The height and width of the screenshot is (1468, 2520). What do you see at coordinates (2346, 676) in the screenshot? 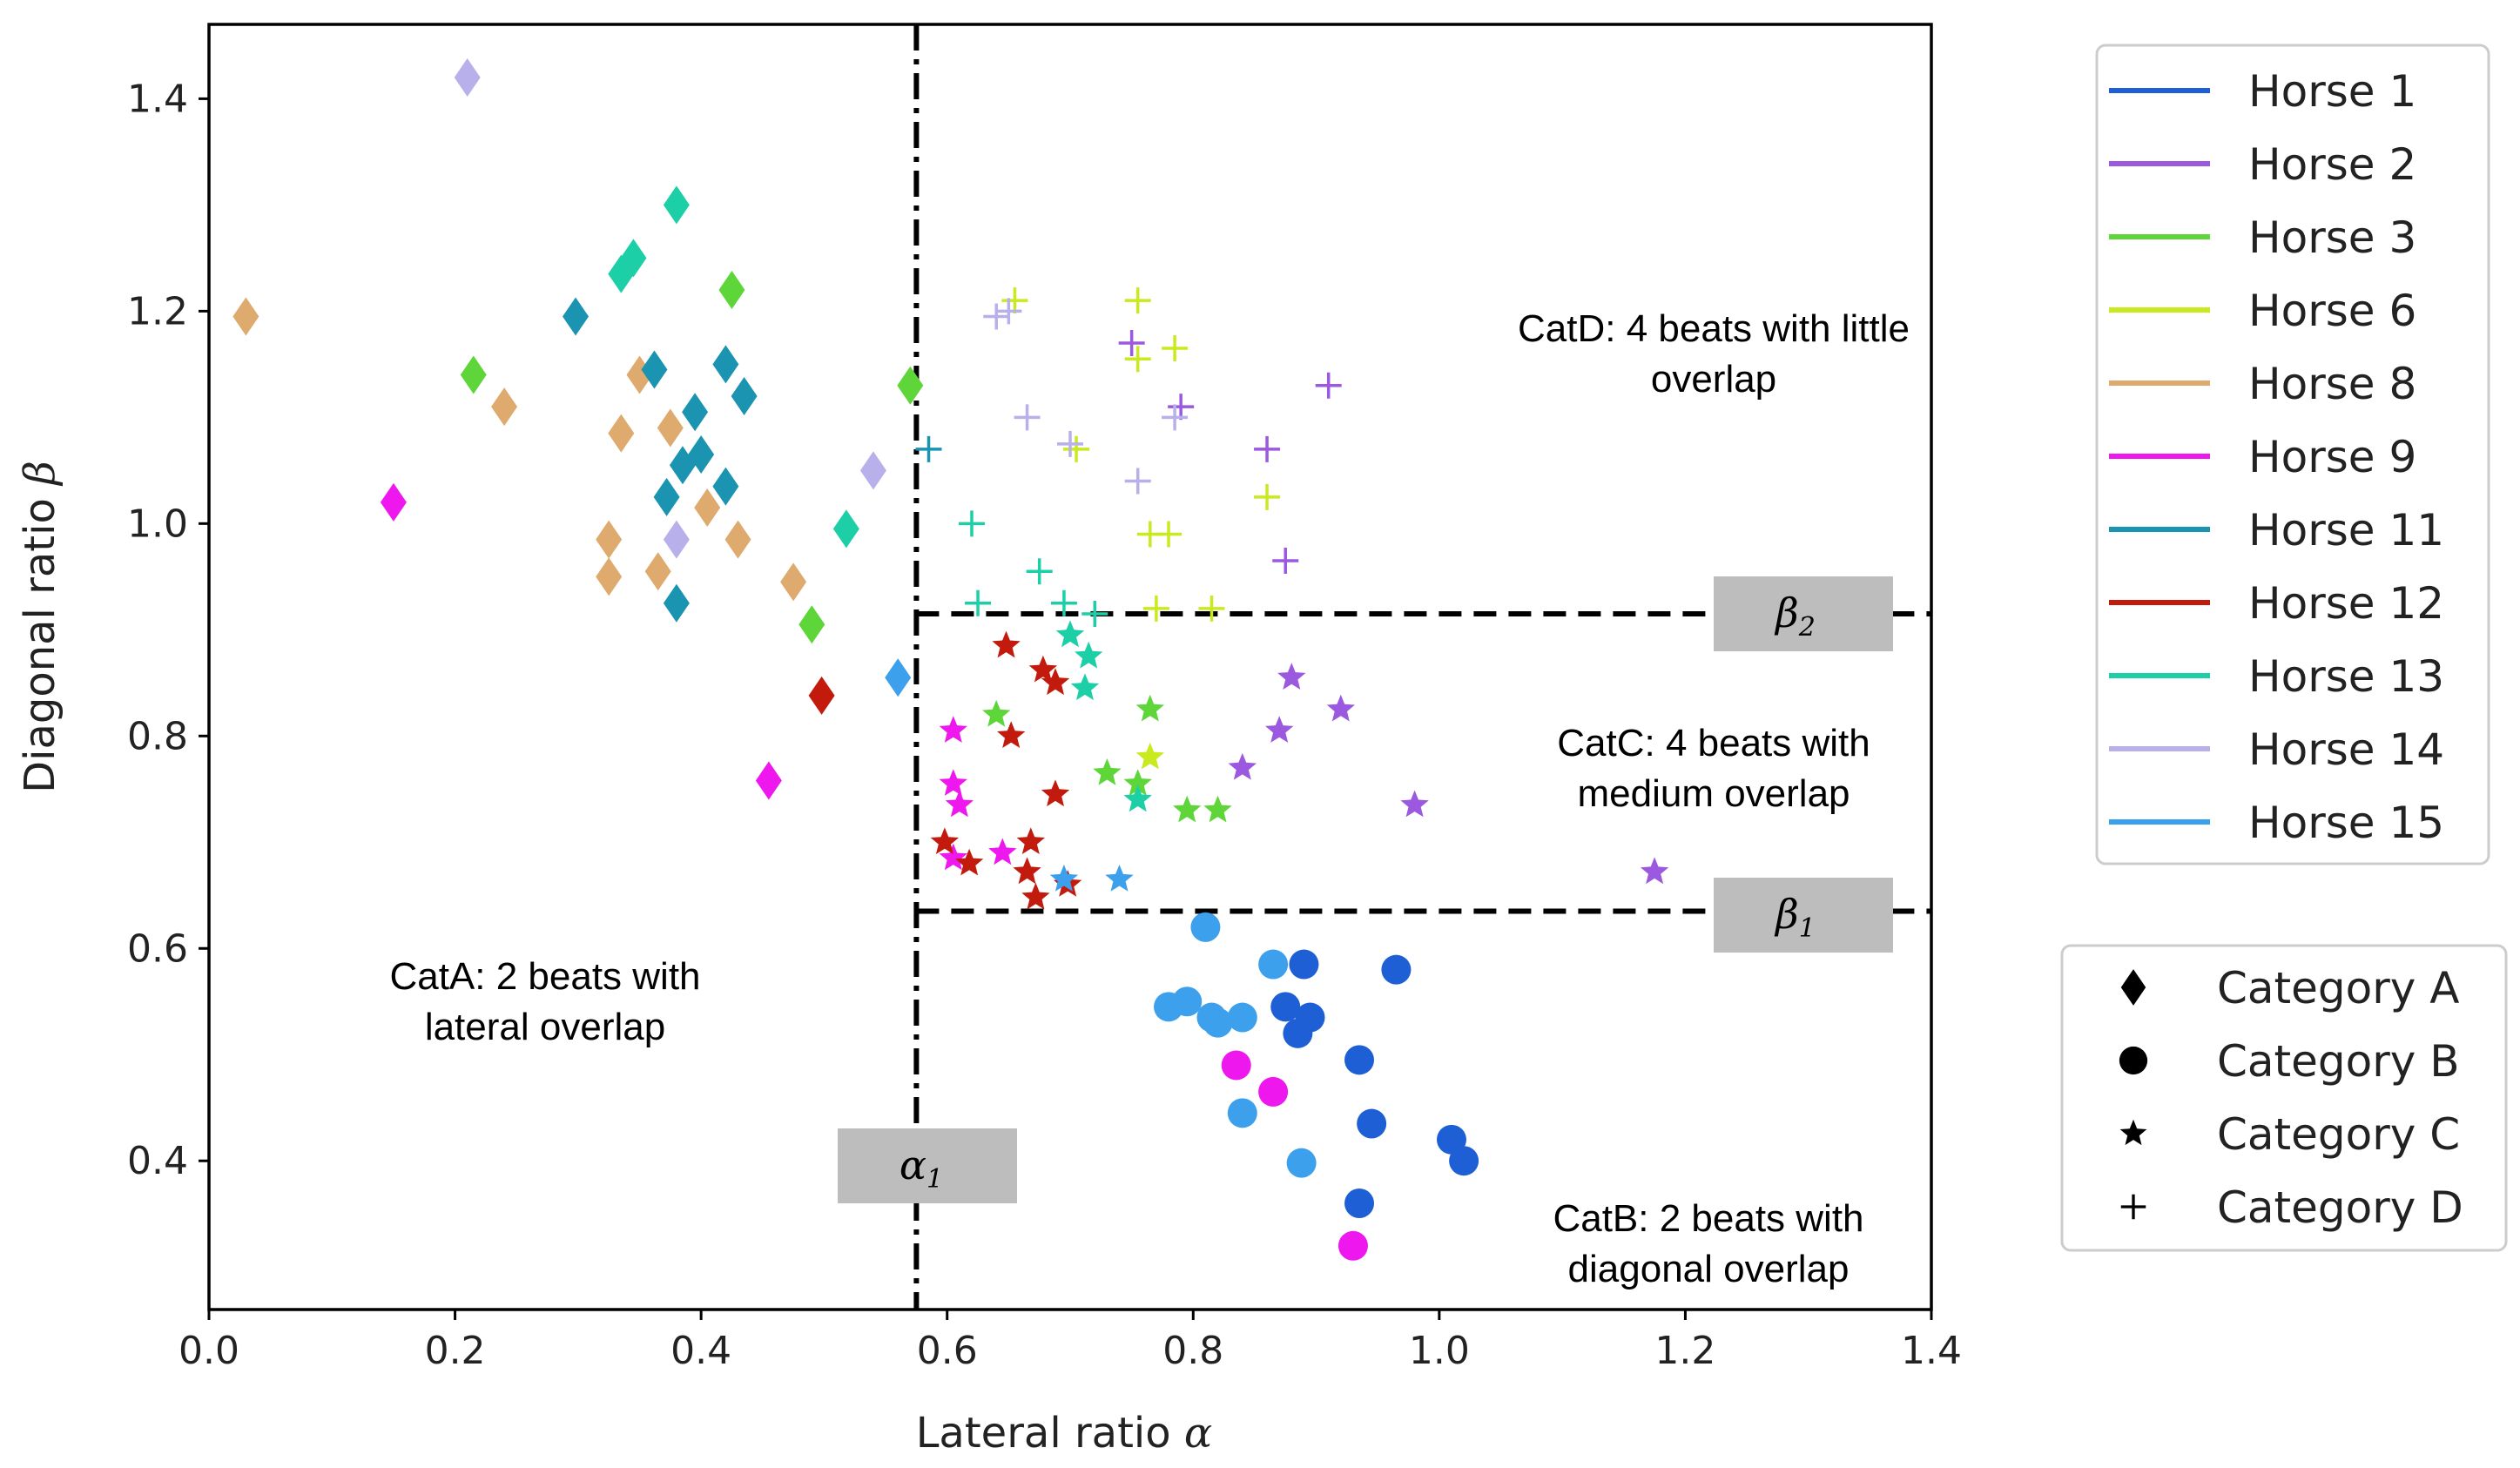
I see `legend-label: Horse 13` at bounding box center [2346, 676].